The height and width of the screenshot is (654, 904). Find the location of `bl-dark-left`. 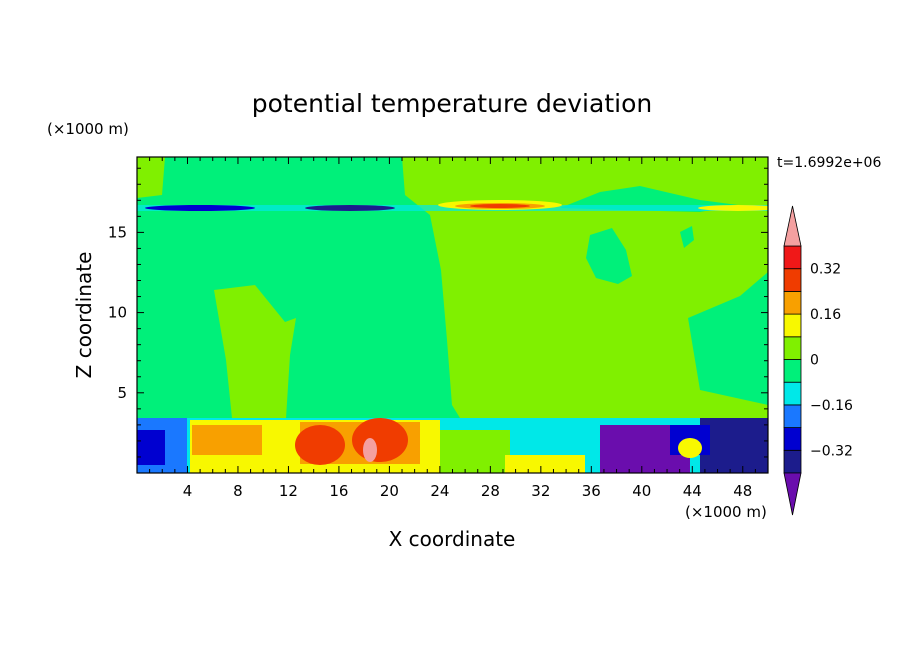

bl-dark-left is located at coordinates (151, 447).